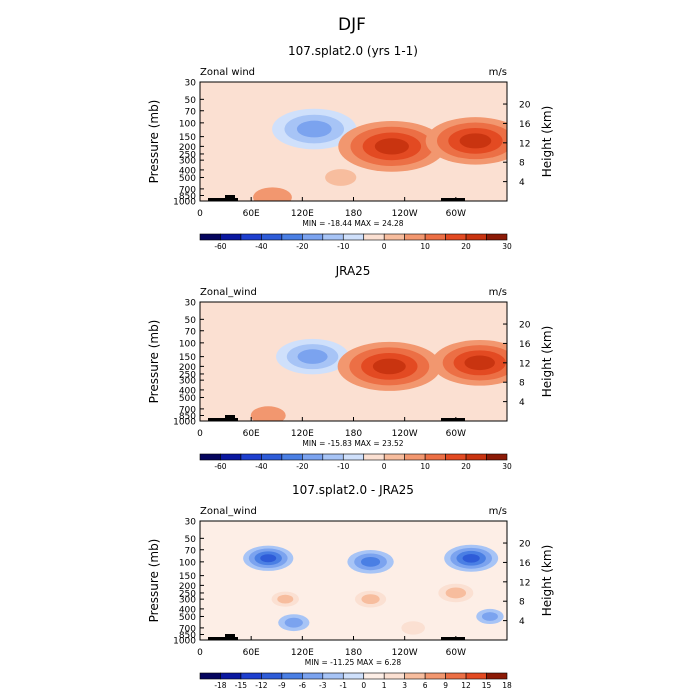 This screenshot has height=700, width=700. What do you see at coordinates (352, 223) in the screenshot?
I see `min-max-label: MIN = -18.44 MAX = 24.28` at bounding box center [352, 223].